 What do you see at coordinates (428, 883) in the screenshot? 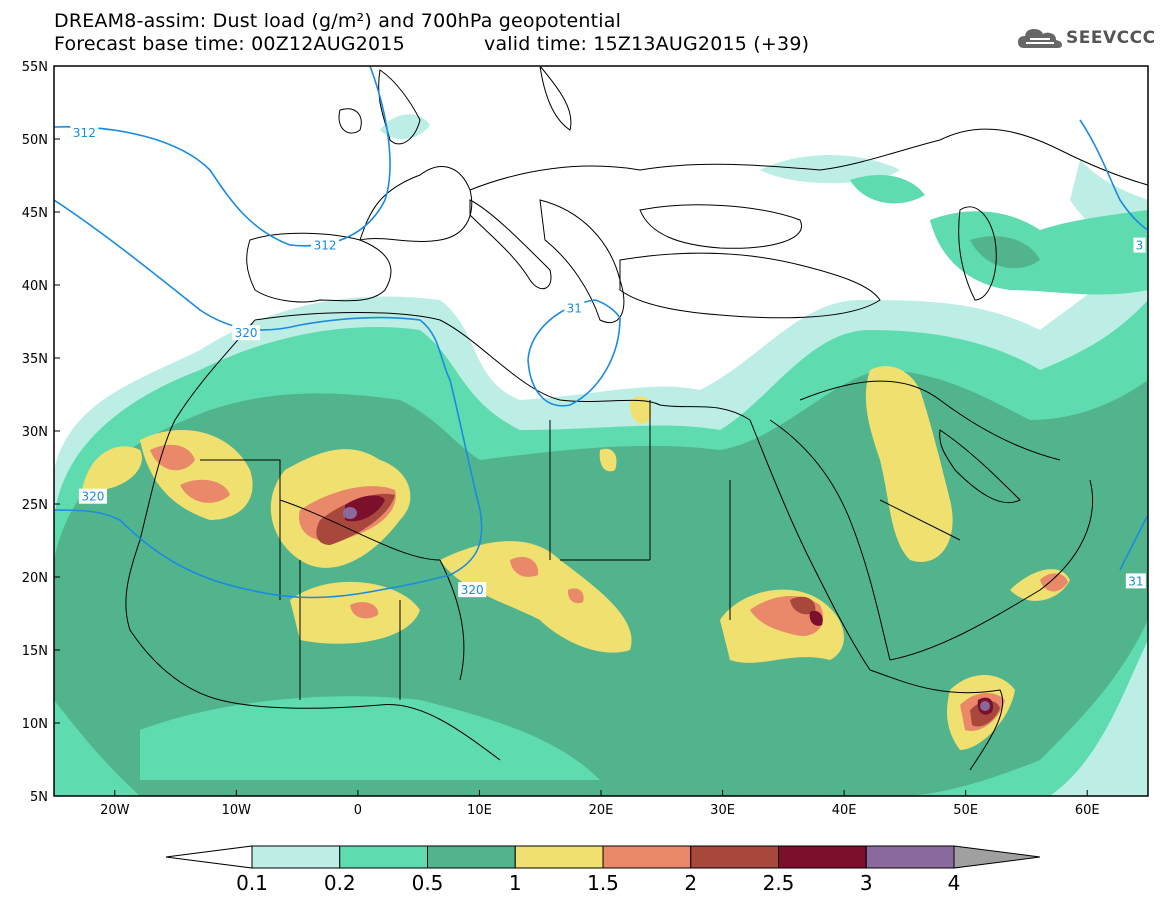
I see `colorbar-label: 0.5` at bounding box center [428, 883].